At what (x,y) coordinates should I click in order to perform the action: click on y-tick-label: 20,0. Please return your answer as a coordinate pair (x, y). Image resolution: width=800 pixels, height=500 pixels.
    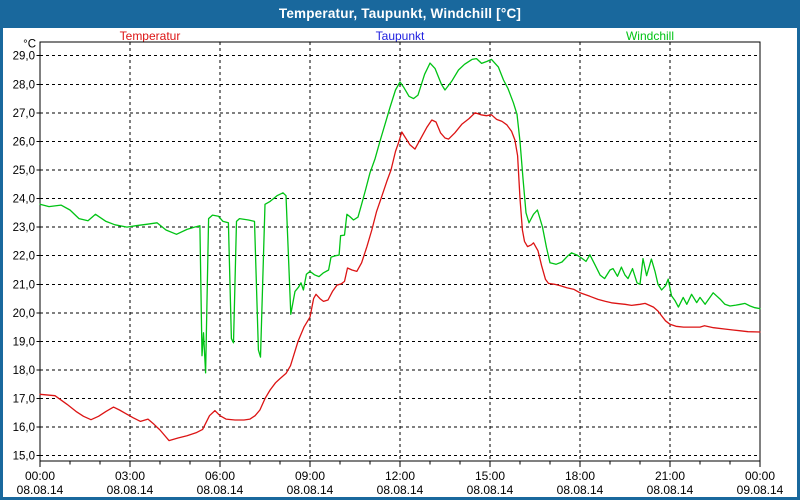
    Looking at the image, I should click on (24, 314).